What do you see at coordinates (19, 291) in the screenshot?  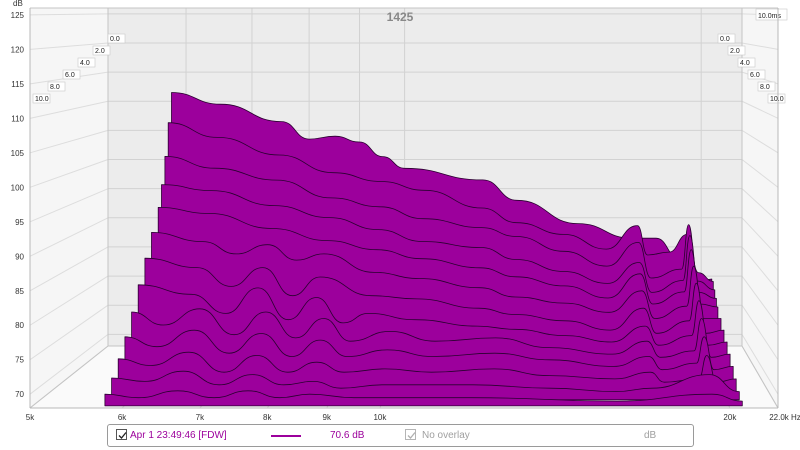 I see `y-tick-label: 85` at bounding box center [19, 291].